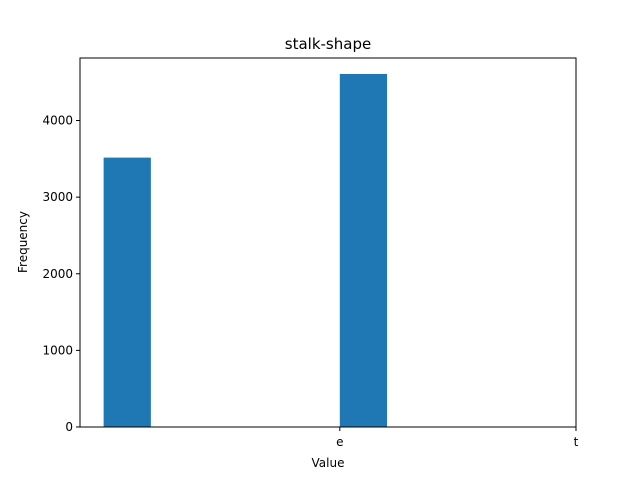  I want to click on y-tick-label-0: 0, so click(69, 427).